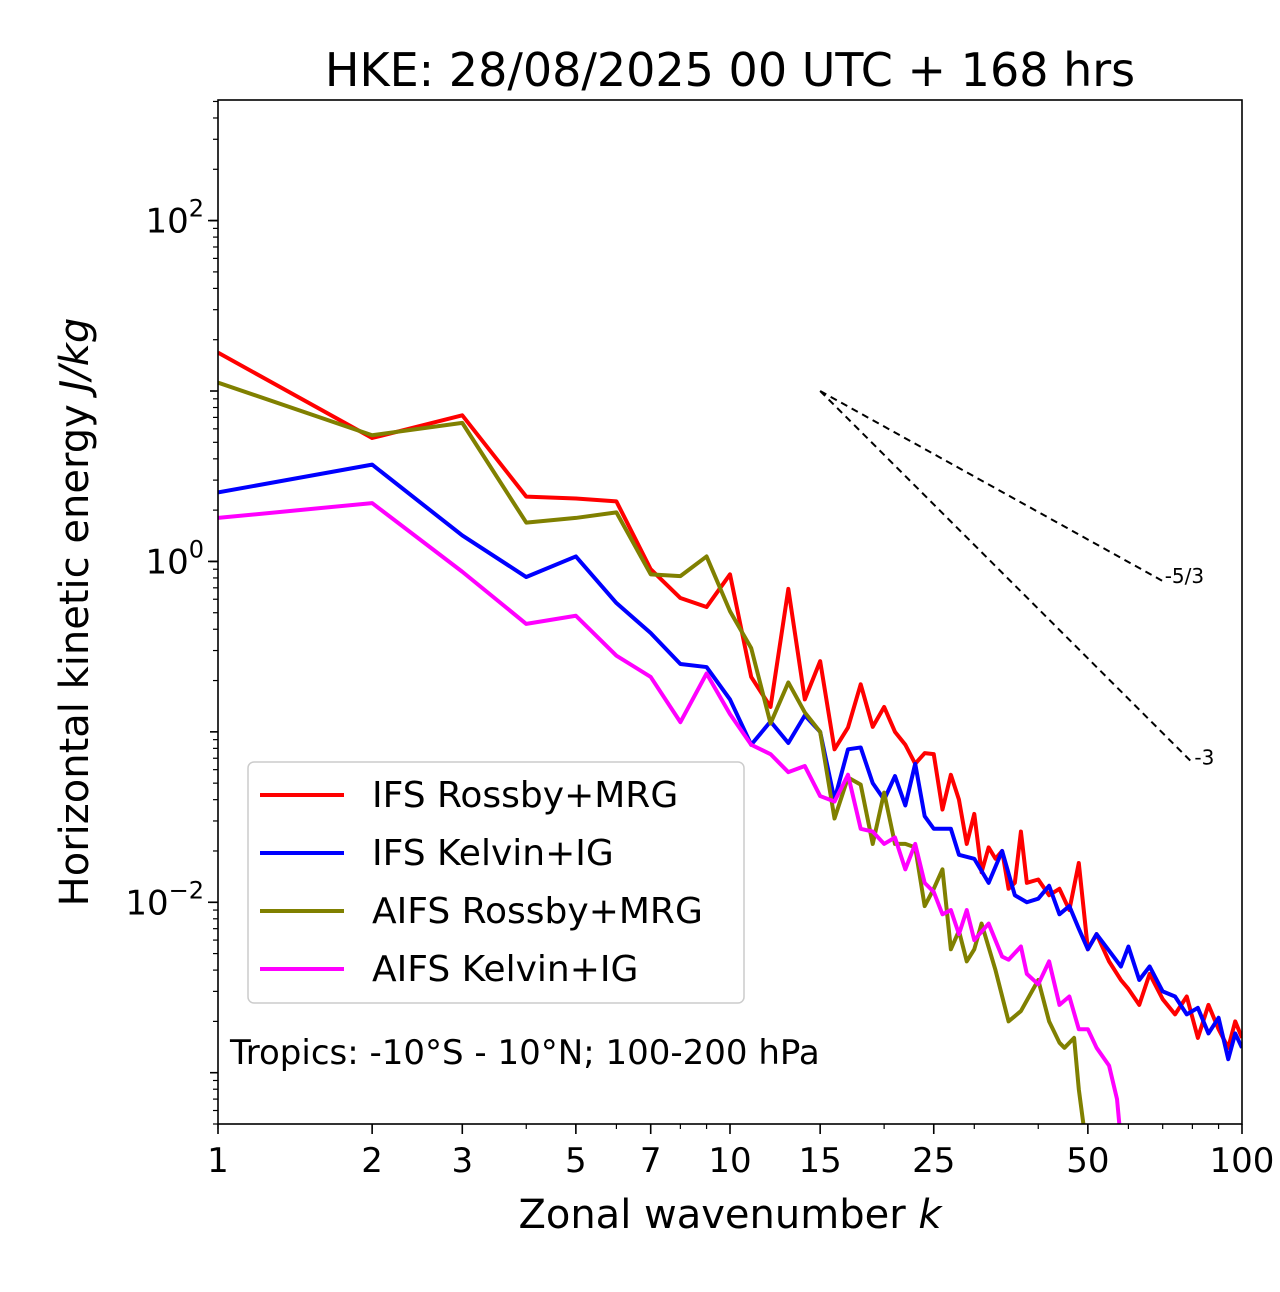 Image resolution: width=1280 pixels, height=1292 pixels. What do you see at coordinates (505, 969) in the screenshot?
I see `legend-label: AIFS Kelvin+IG` at bounding box center [505, 969].